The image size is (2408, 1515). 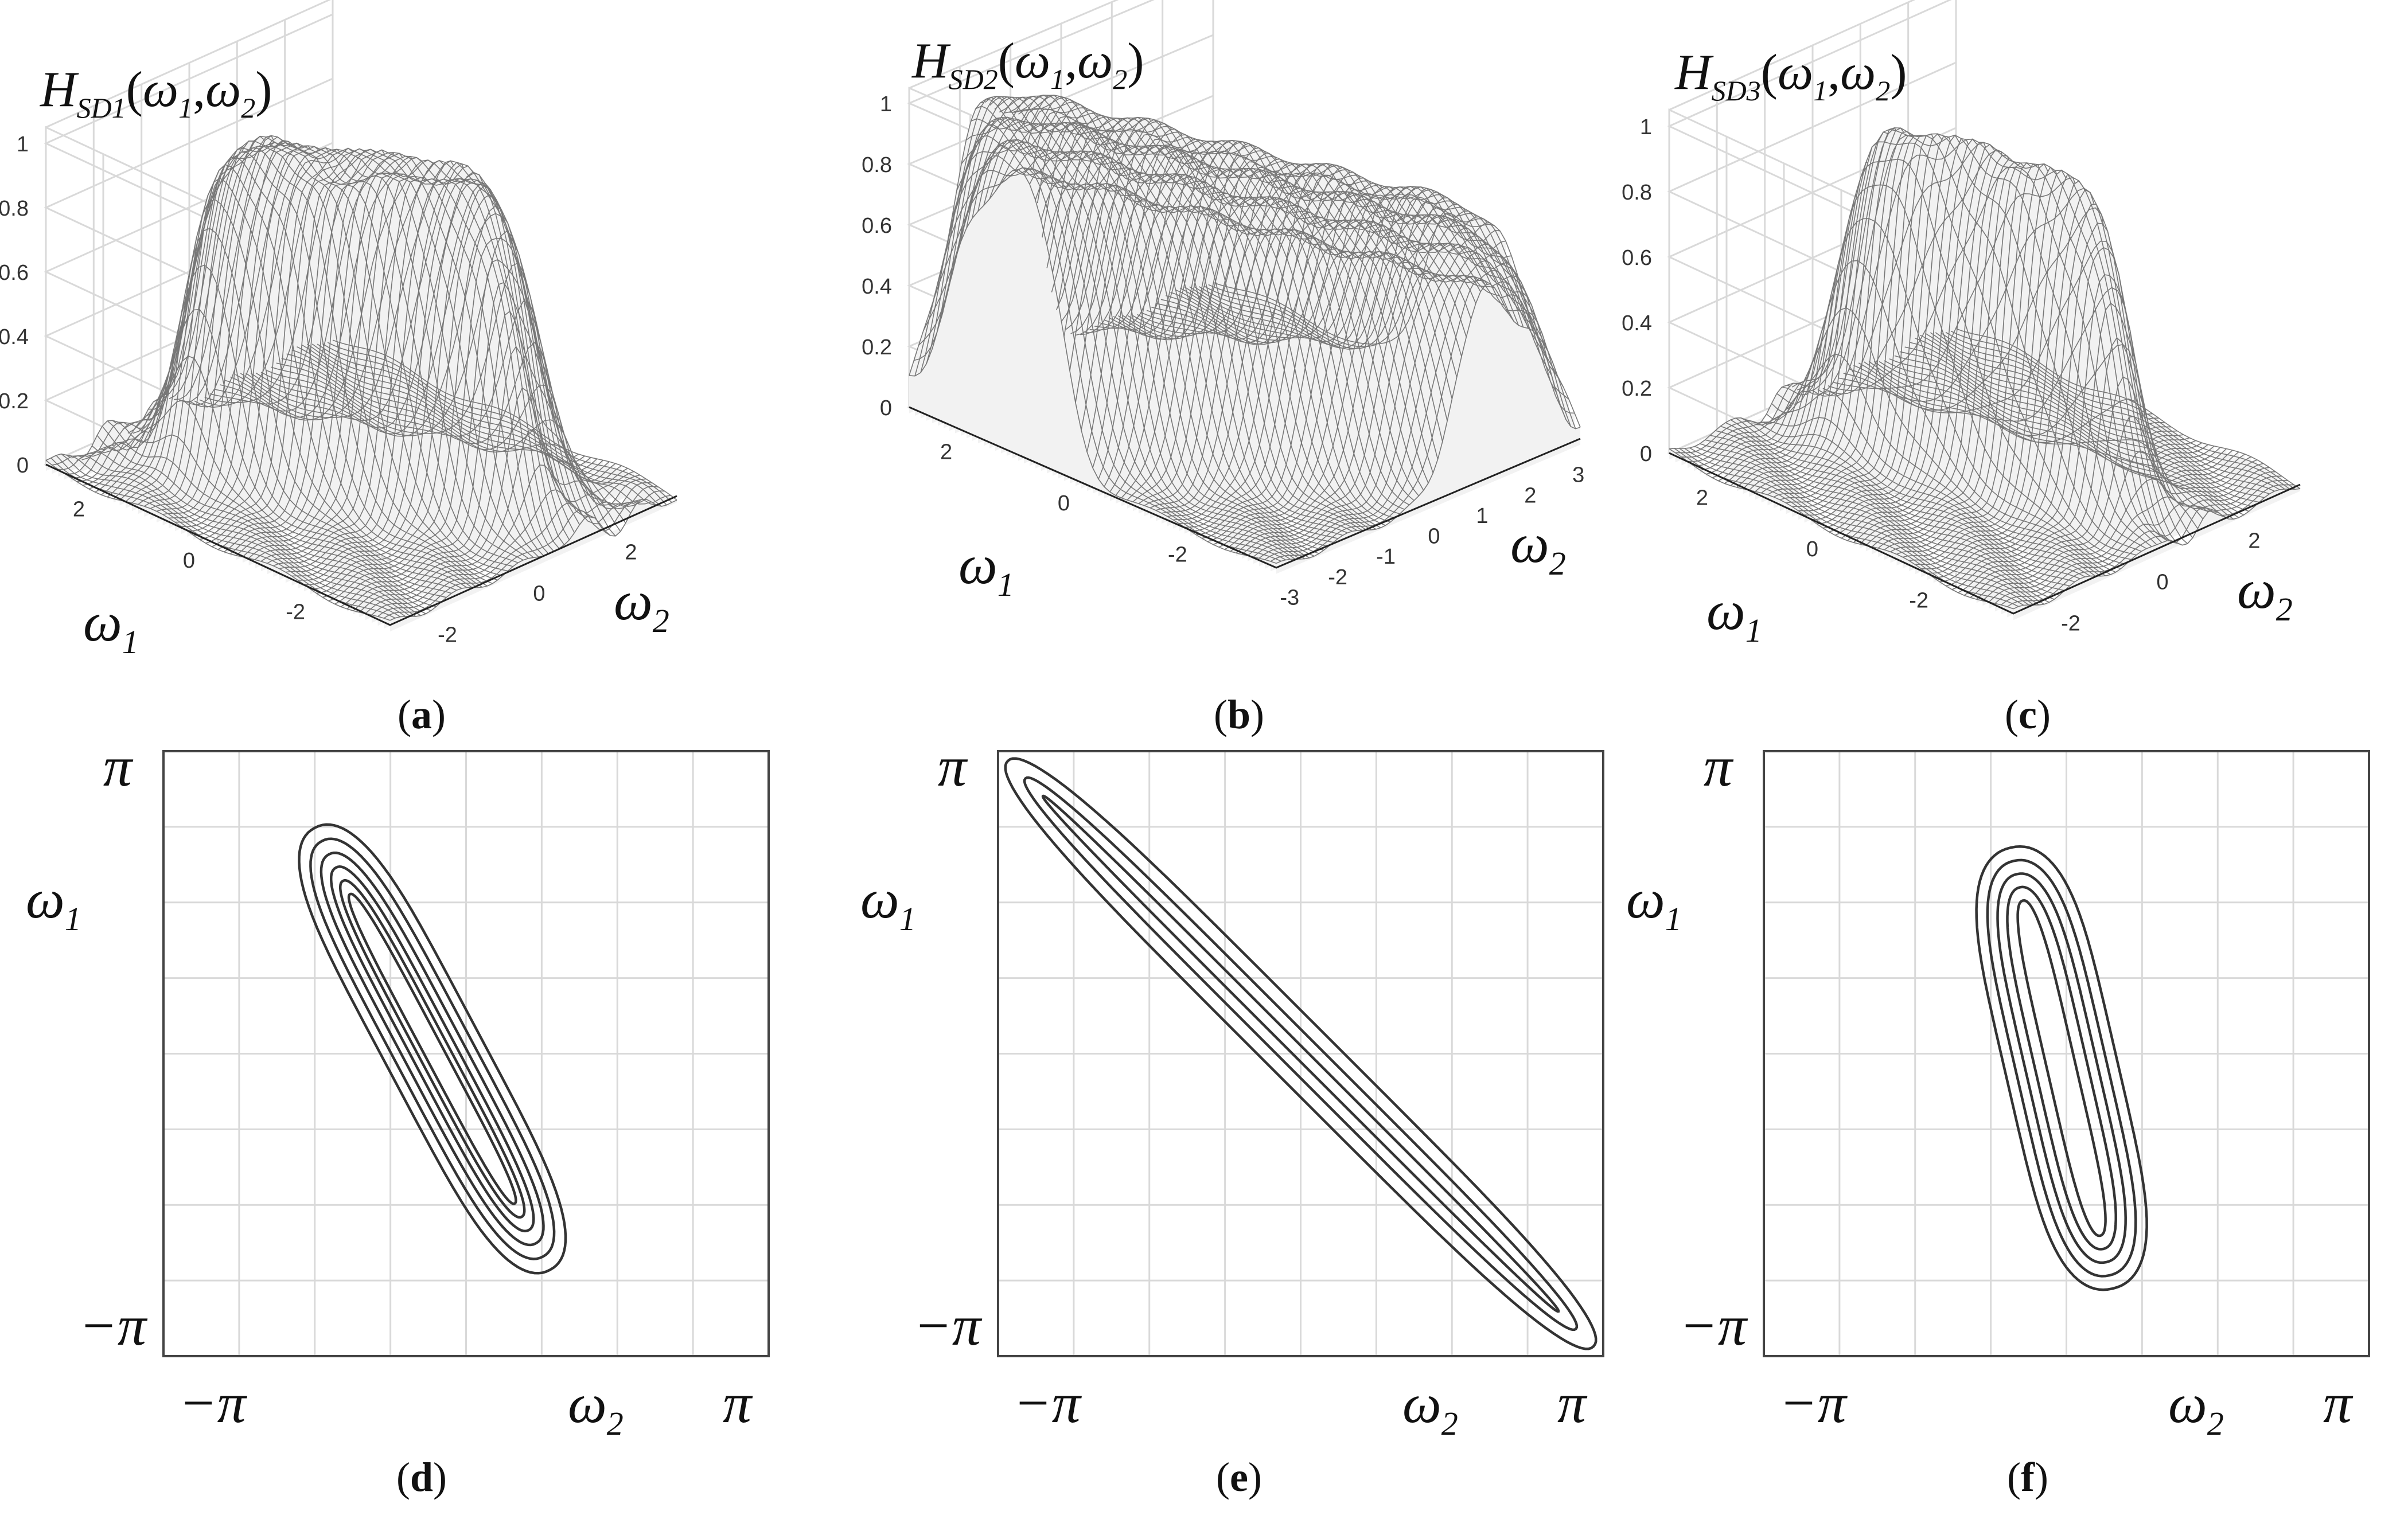 What do you see at coordinates (421, 1477) in the screenshot?
I see `panel-caption: (d)` at bounding box center [421, 1477].